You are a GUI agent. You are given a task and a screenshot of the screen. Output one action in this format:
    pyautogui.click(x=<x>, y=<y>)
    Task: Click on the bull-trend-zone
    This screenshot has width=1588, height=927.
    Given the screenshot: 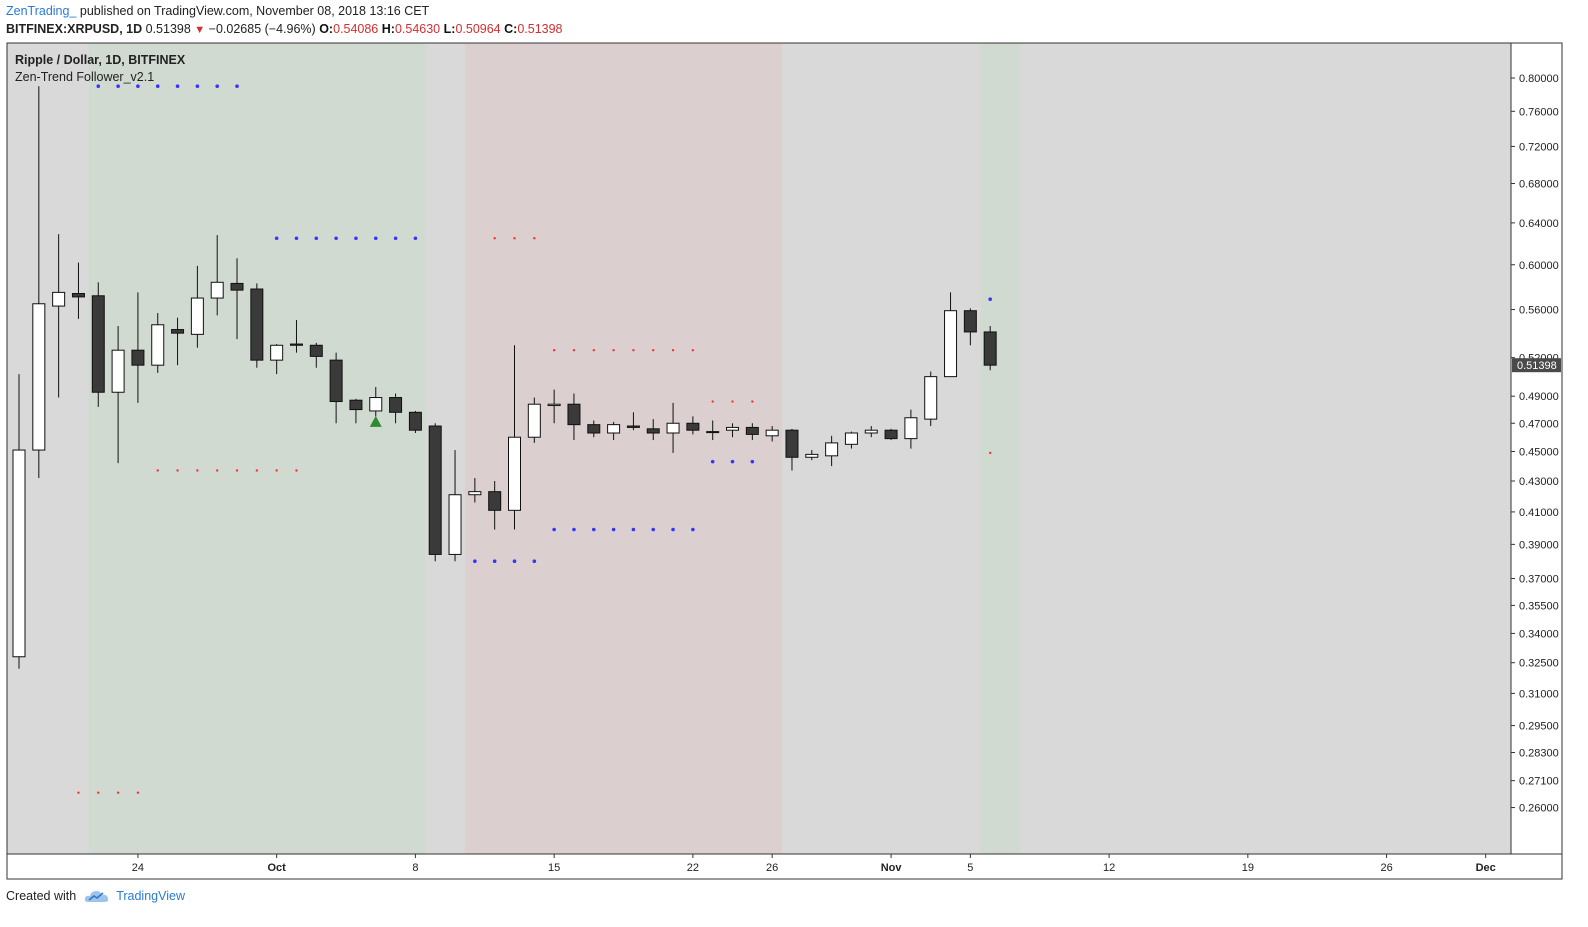 What is the action you would take?
    pyautogui.click(x=1000, y=448)
    